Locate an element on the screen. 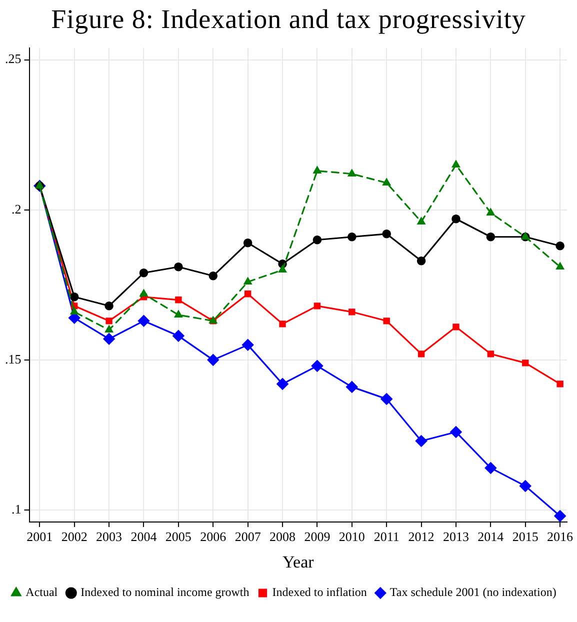 This screenshot has height=622, width=577. x-tick-label: 2015 is located at coordinates (525, 536).